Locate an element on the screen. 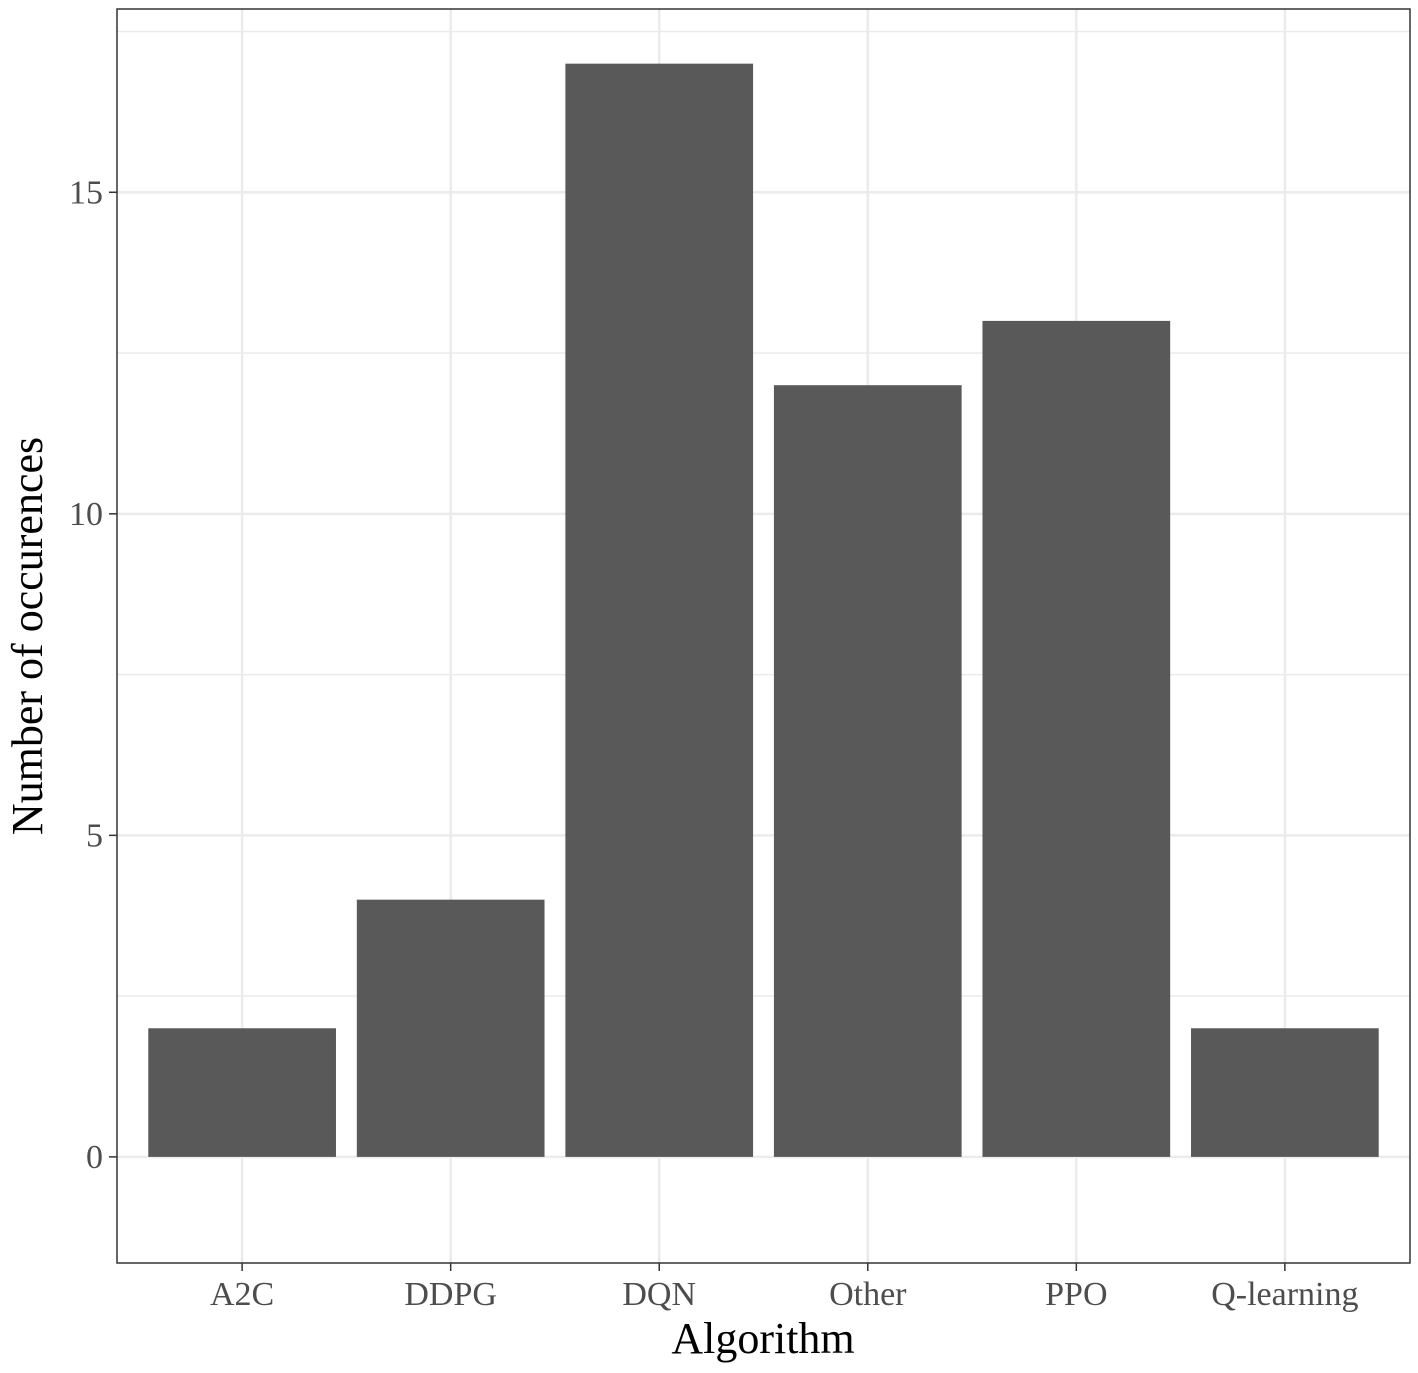 Image resolution: width=1418 pixels, height=1373 pixels. x-tick-label: Q-learning is located at coordinates (1284, 1294).